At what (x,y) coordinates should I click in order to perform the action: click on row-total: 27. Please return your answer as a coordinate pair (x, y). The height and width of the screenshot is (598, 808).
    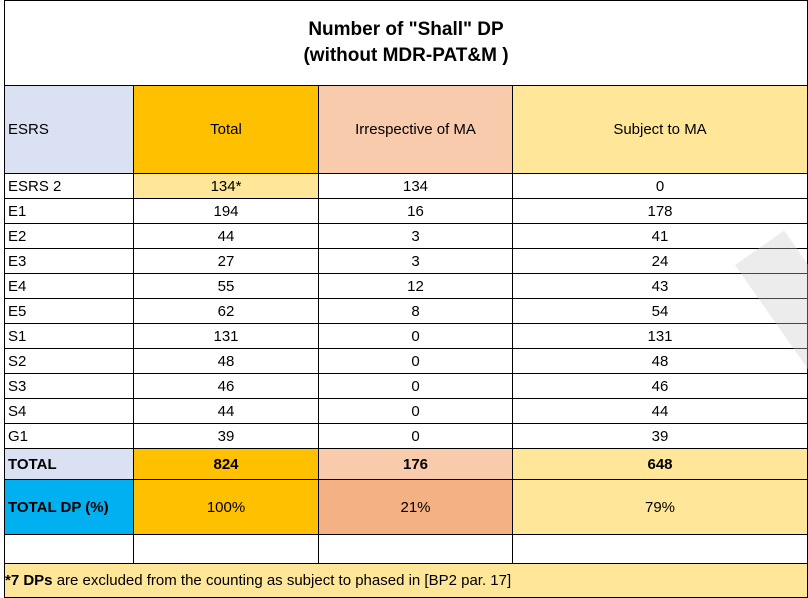
    Looking at the image, I should click on (226, 261).